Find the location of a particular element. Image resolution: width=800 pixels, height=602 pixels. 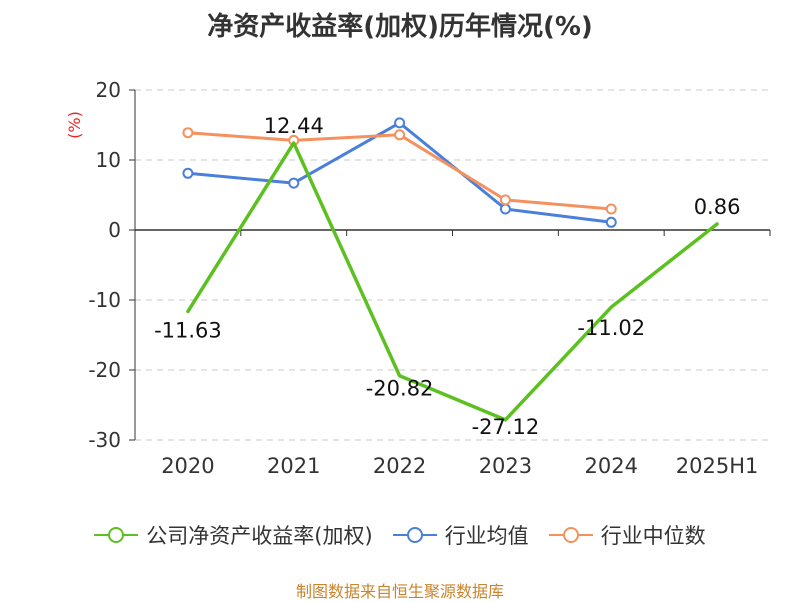

legend-label-company-roe: 公司净资产收益率(加权) is located at coordinates (259, 536).